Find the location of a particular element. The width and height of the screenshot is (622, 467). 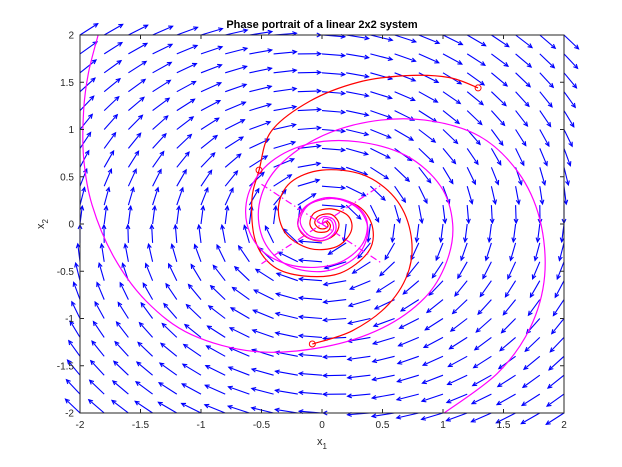

x-tick-label: -0.5 is located at coordinates (262, 425).